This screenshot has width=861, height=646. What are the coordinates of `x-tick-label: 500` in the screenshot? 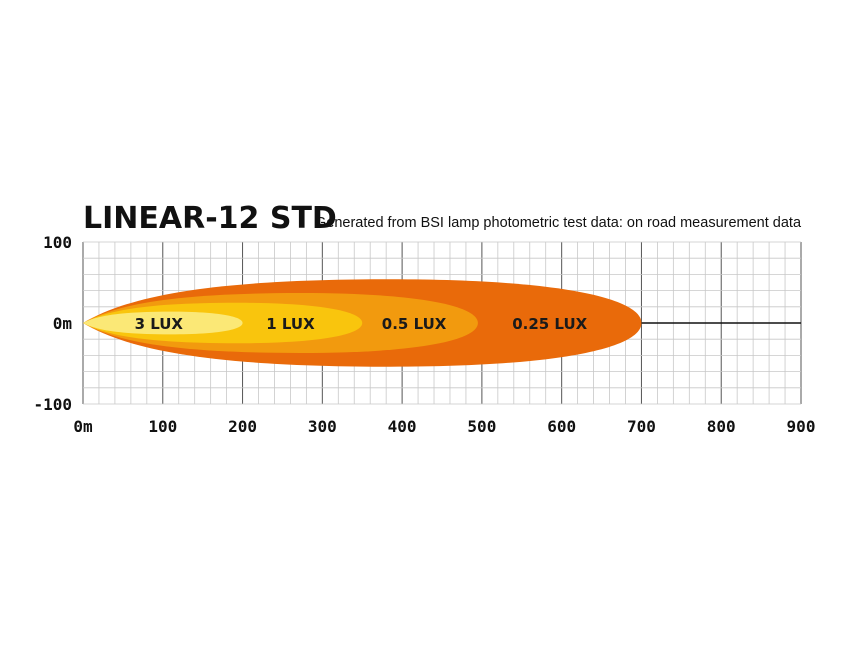 It's located at (481, 426).